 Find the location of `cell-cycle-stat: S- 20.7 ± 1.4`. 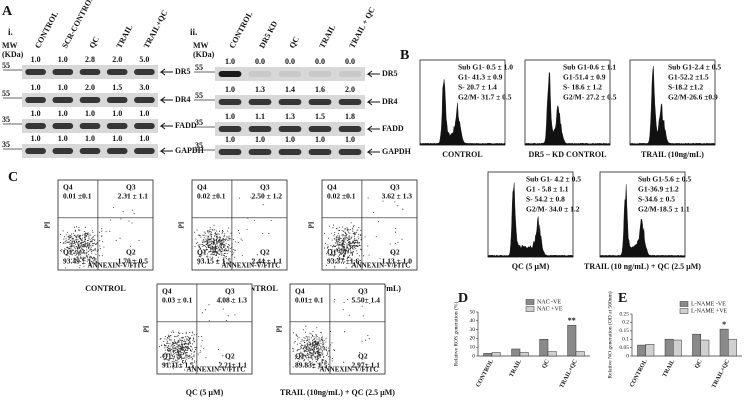

cell-cycle-stat: S- 20.7 ± 1.4 is located at coordinates (477, 87).